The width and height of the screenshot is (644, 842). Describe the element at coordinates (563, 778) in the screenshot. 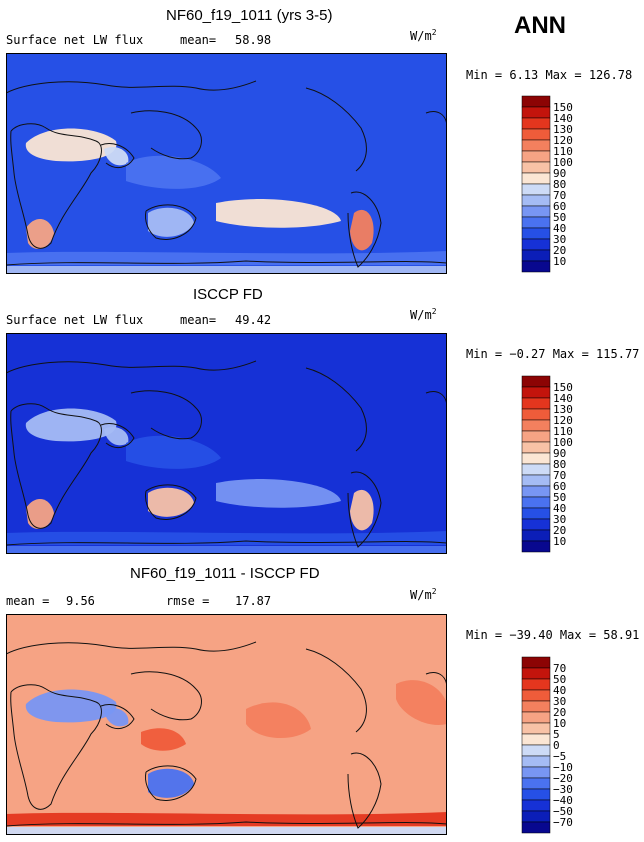

I see `colorbar-tick-label: −20` at that location.